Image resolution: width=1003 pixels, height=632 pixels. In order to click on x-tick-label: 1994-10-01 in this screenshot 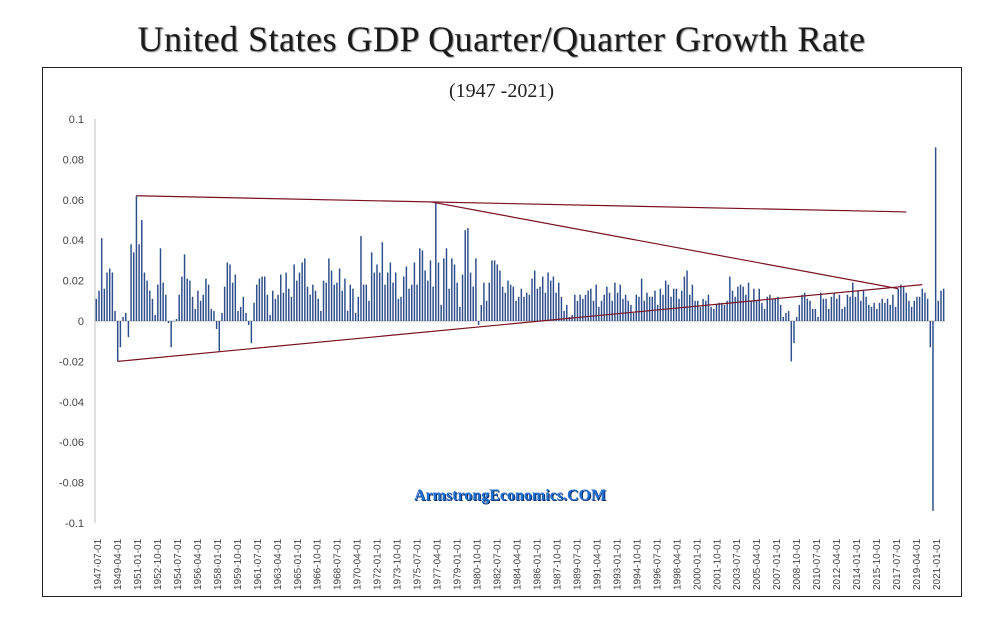, I will do `click(637, 564)`.